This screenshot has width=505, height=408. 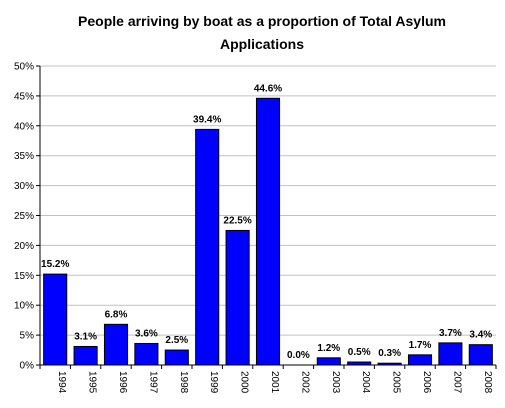 I want to click on x-tick-label: 2003, so click(x=335, y=382).